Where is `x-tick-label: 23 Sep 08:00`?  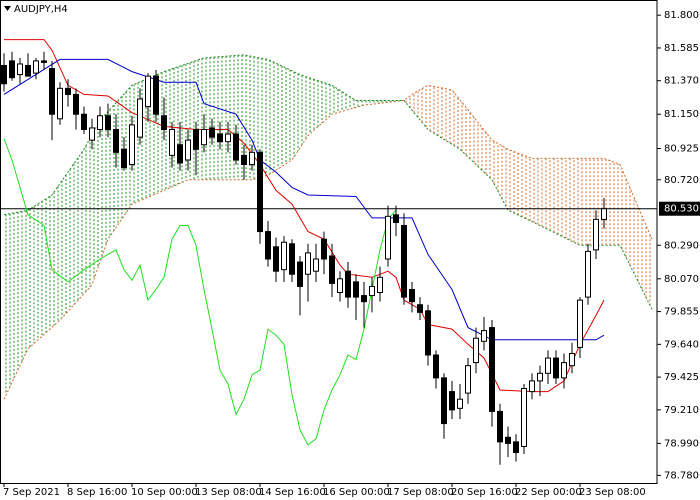 x-tick-label: 23 Sep 08:00 is located at coordinates (612, 492).